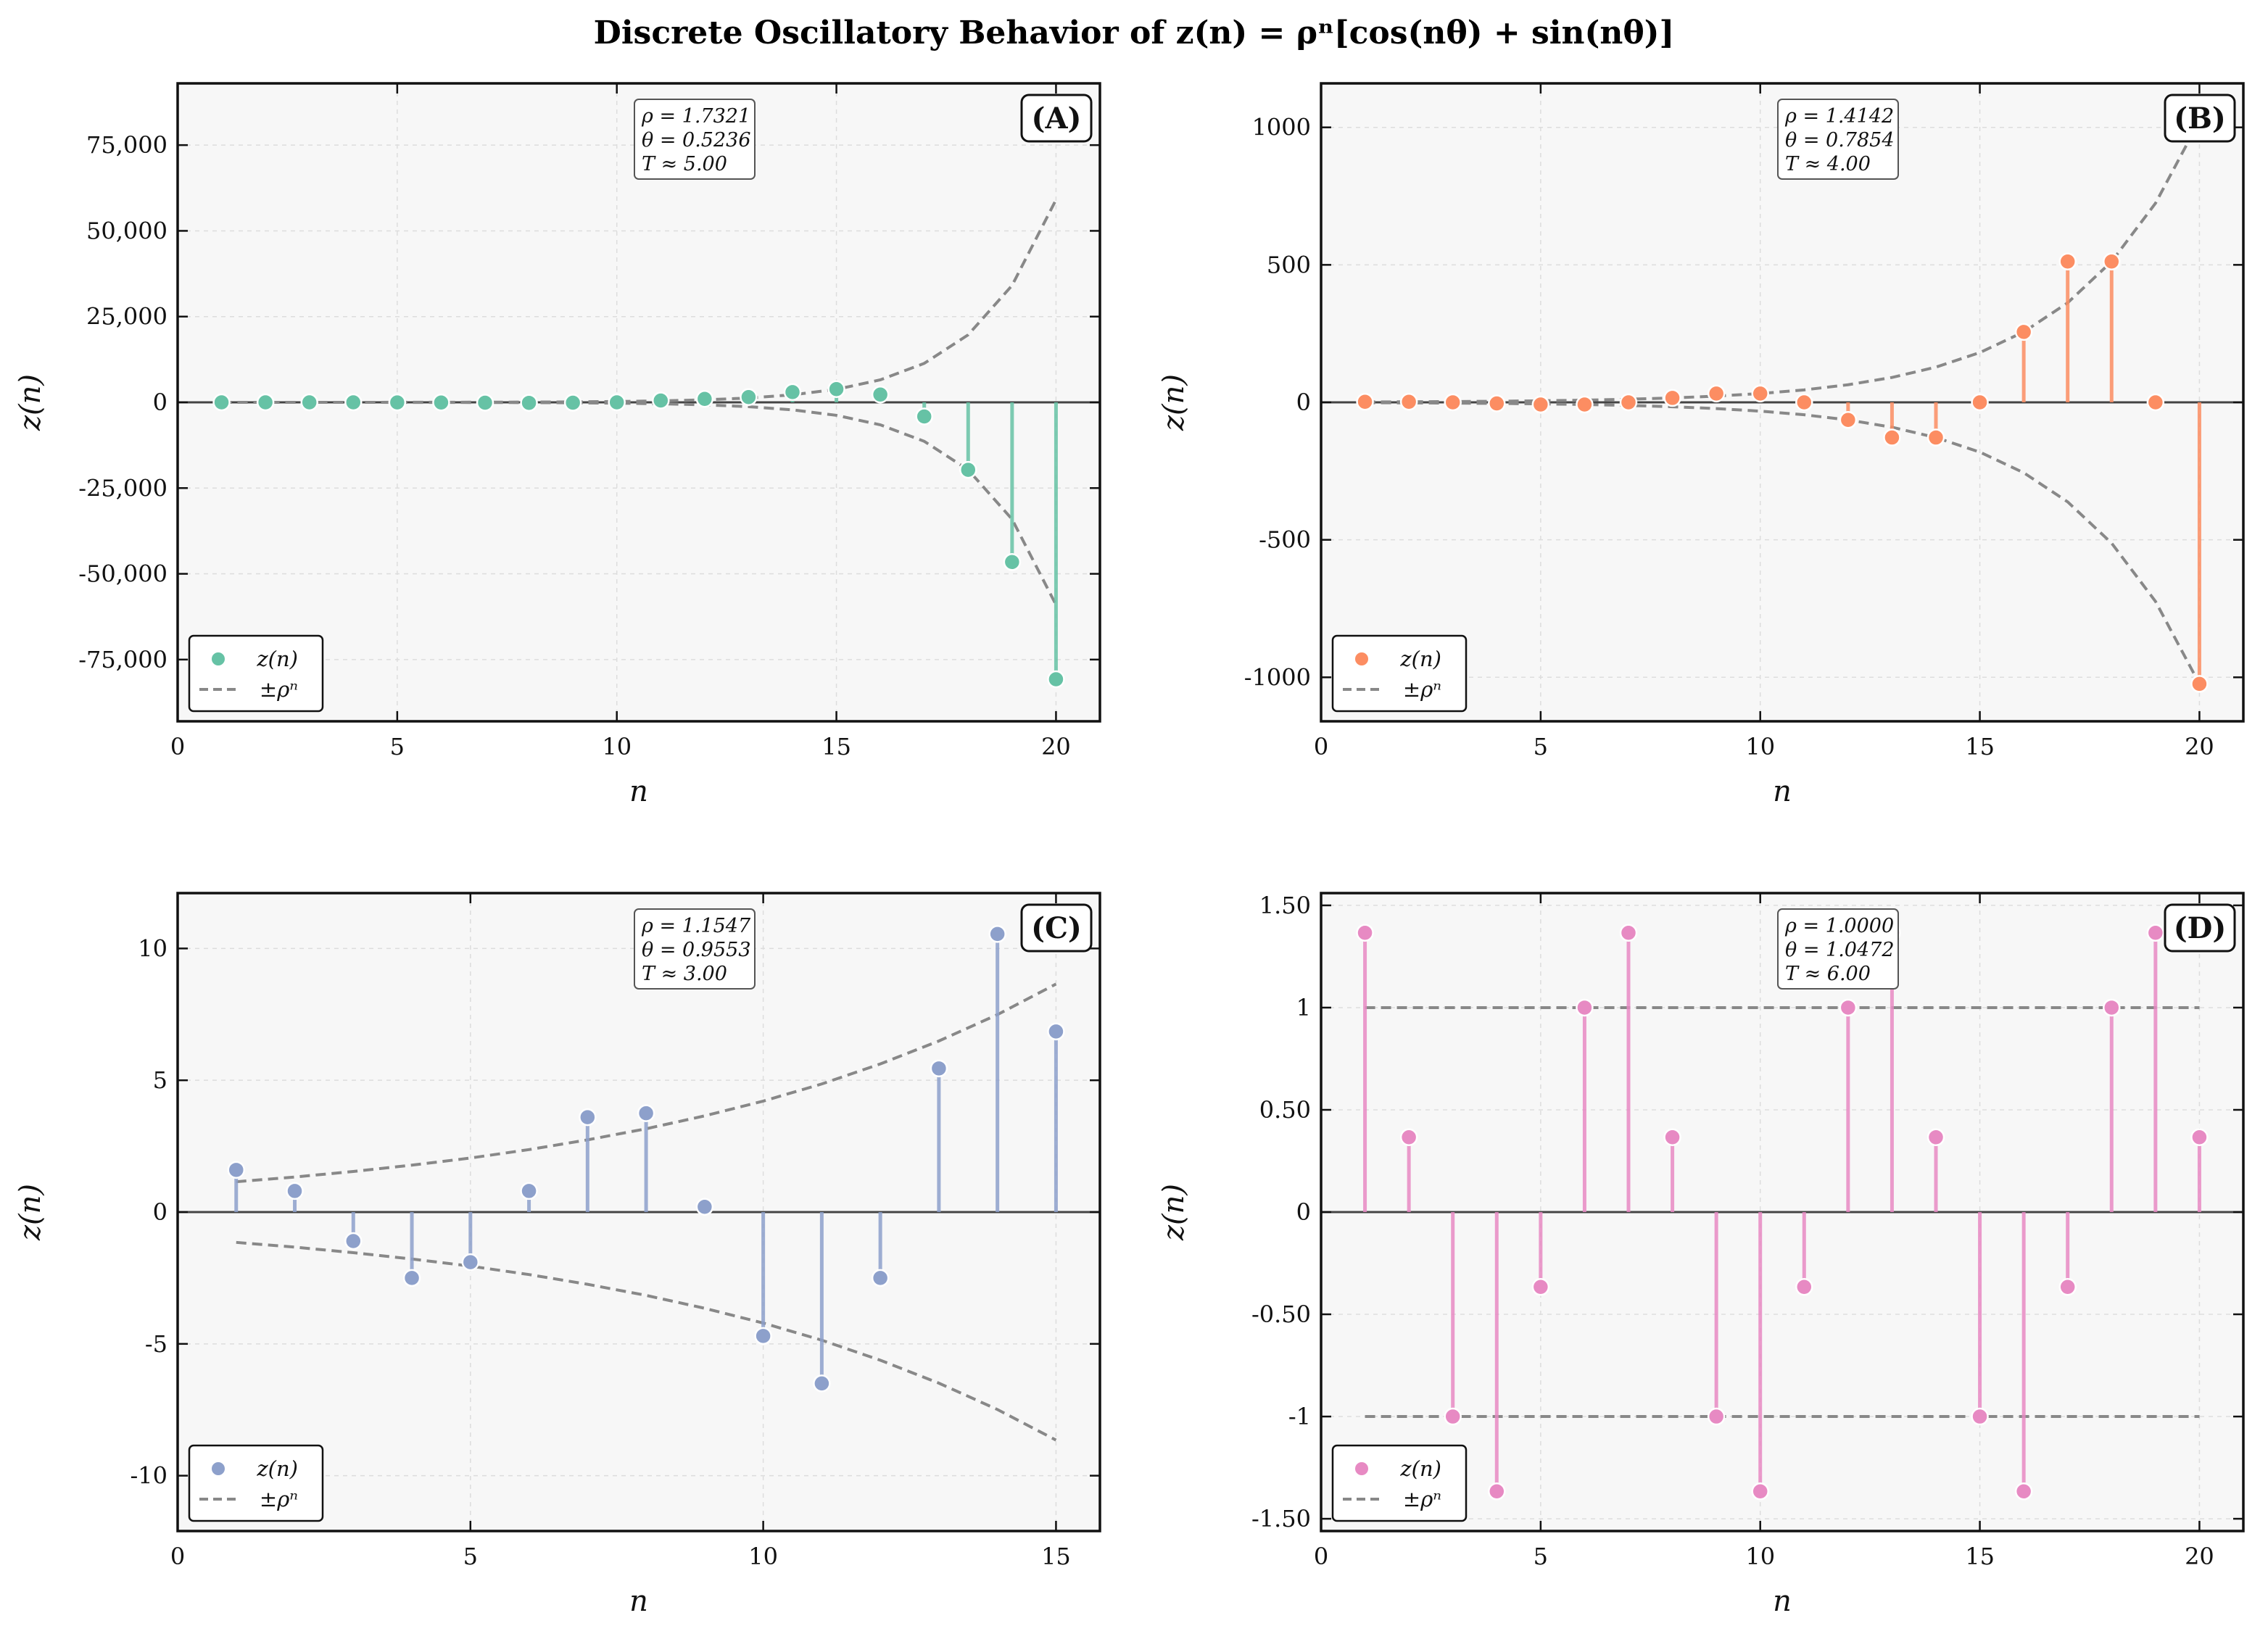 This screenshot has width=2268, height=1626. I want to click on parameter-text: ρ = 1.0000, so click(1839, 926).